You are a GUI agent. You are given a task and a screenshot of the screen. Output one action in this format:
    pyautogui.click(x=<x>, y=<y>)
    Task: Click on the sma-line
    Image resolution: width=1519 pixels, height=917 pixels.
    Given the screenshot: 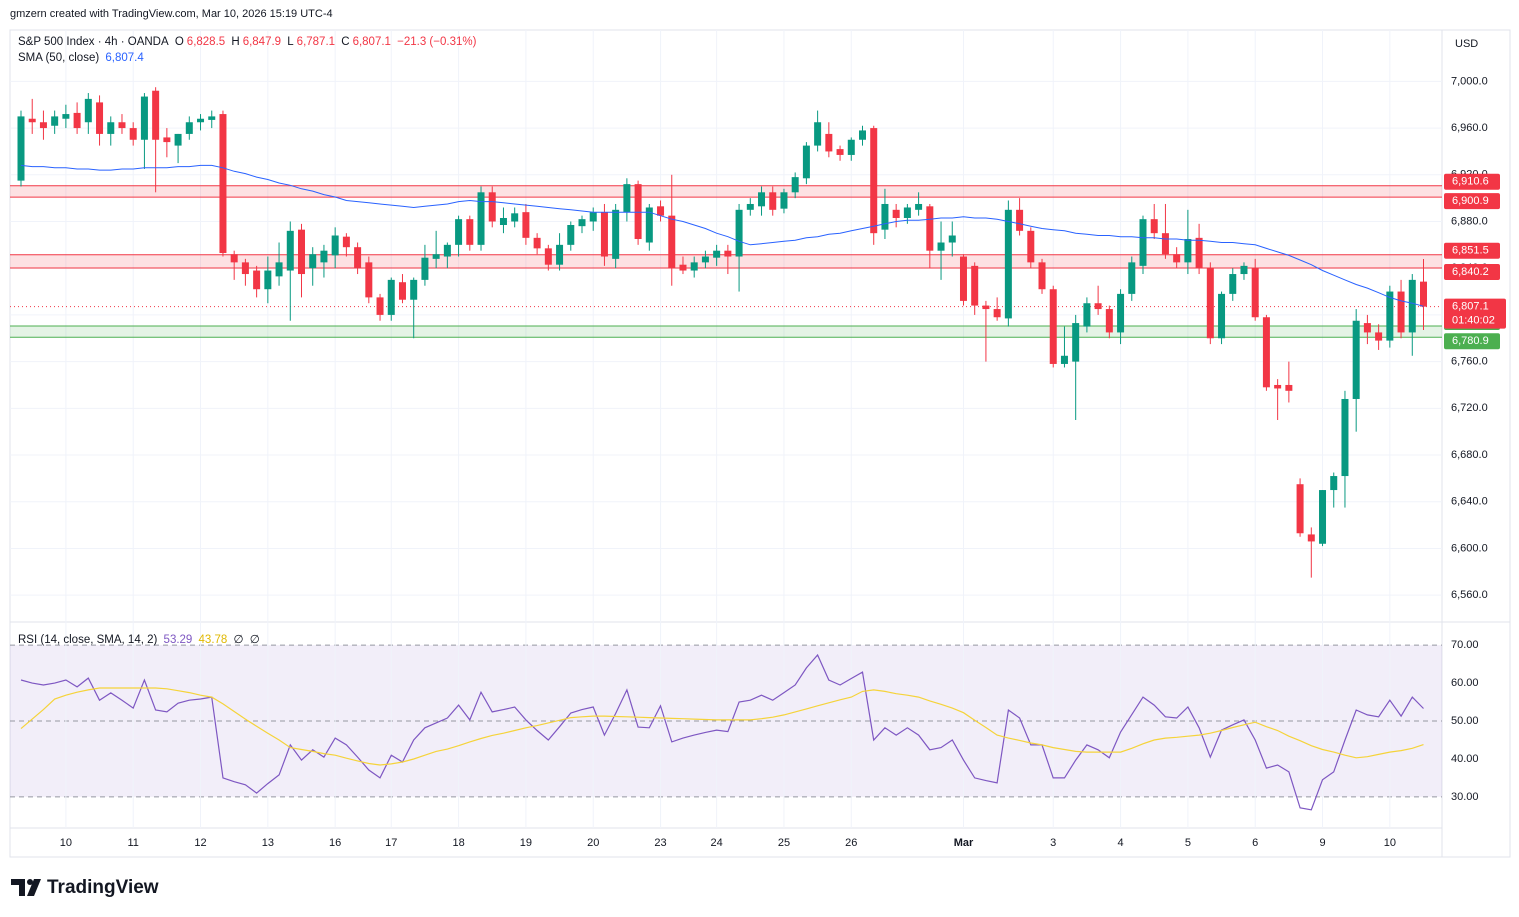 What is the action you would take?
    pyautogui.click(x=722, y=235)
    